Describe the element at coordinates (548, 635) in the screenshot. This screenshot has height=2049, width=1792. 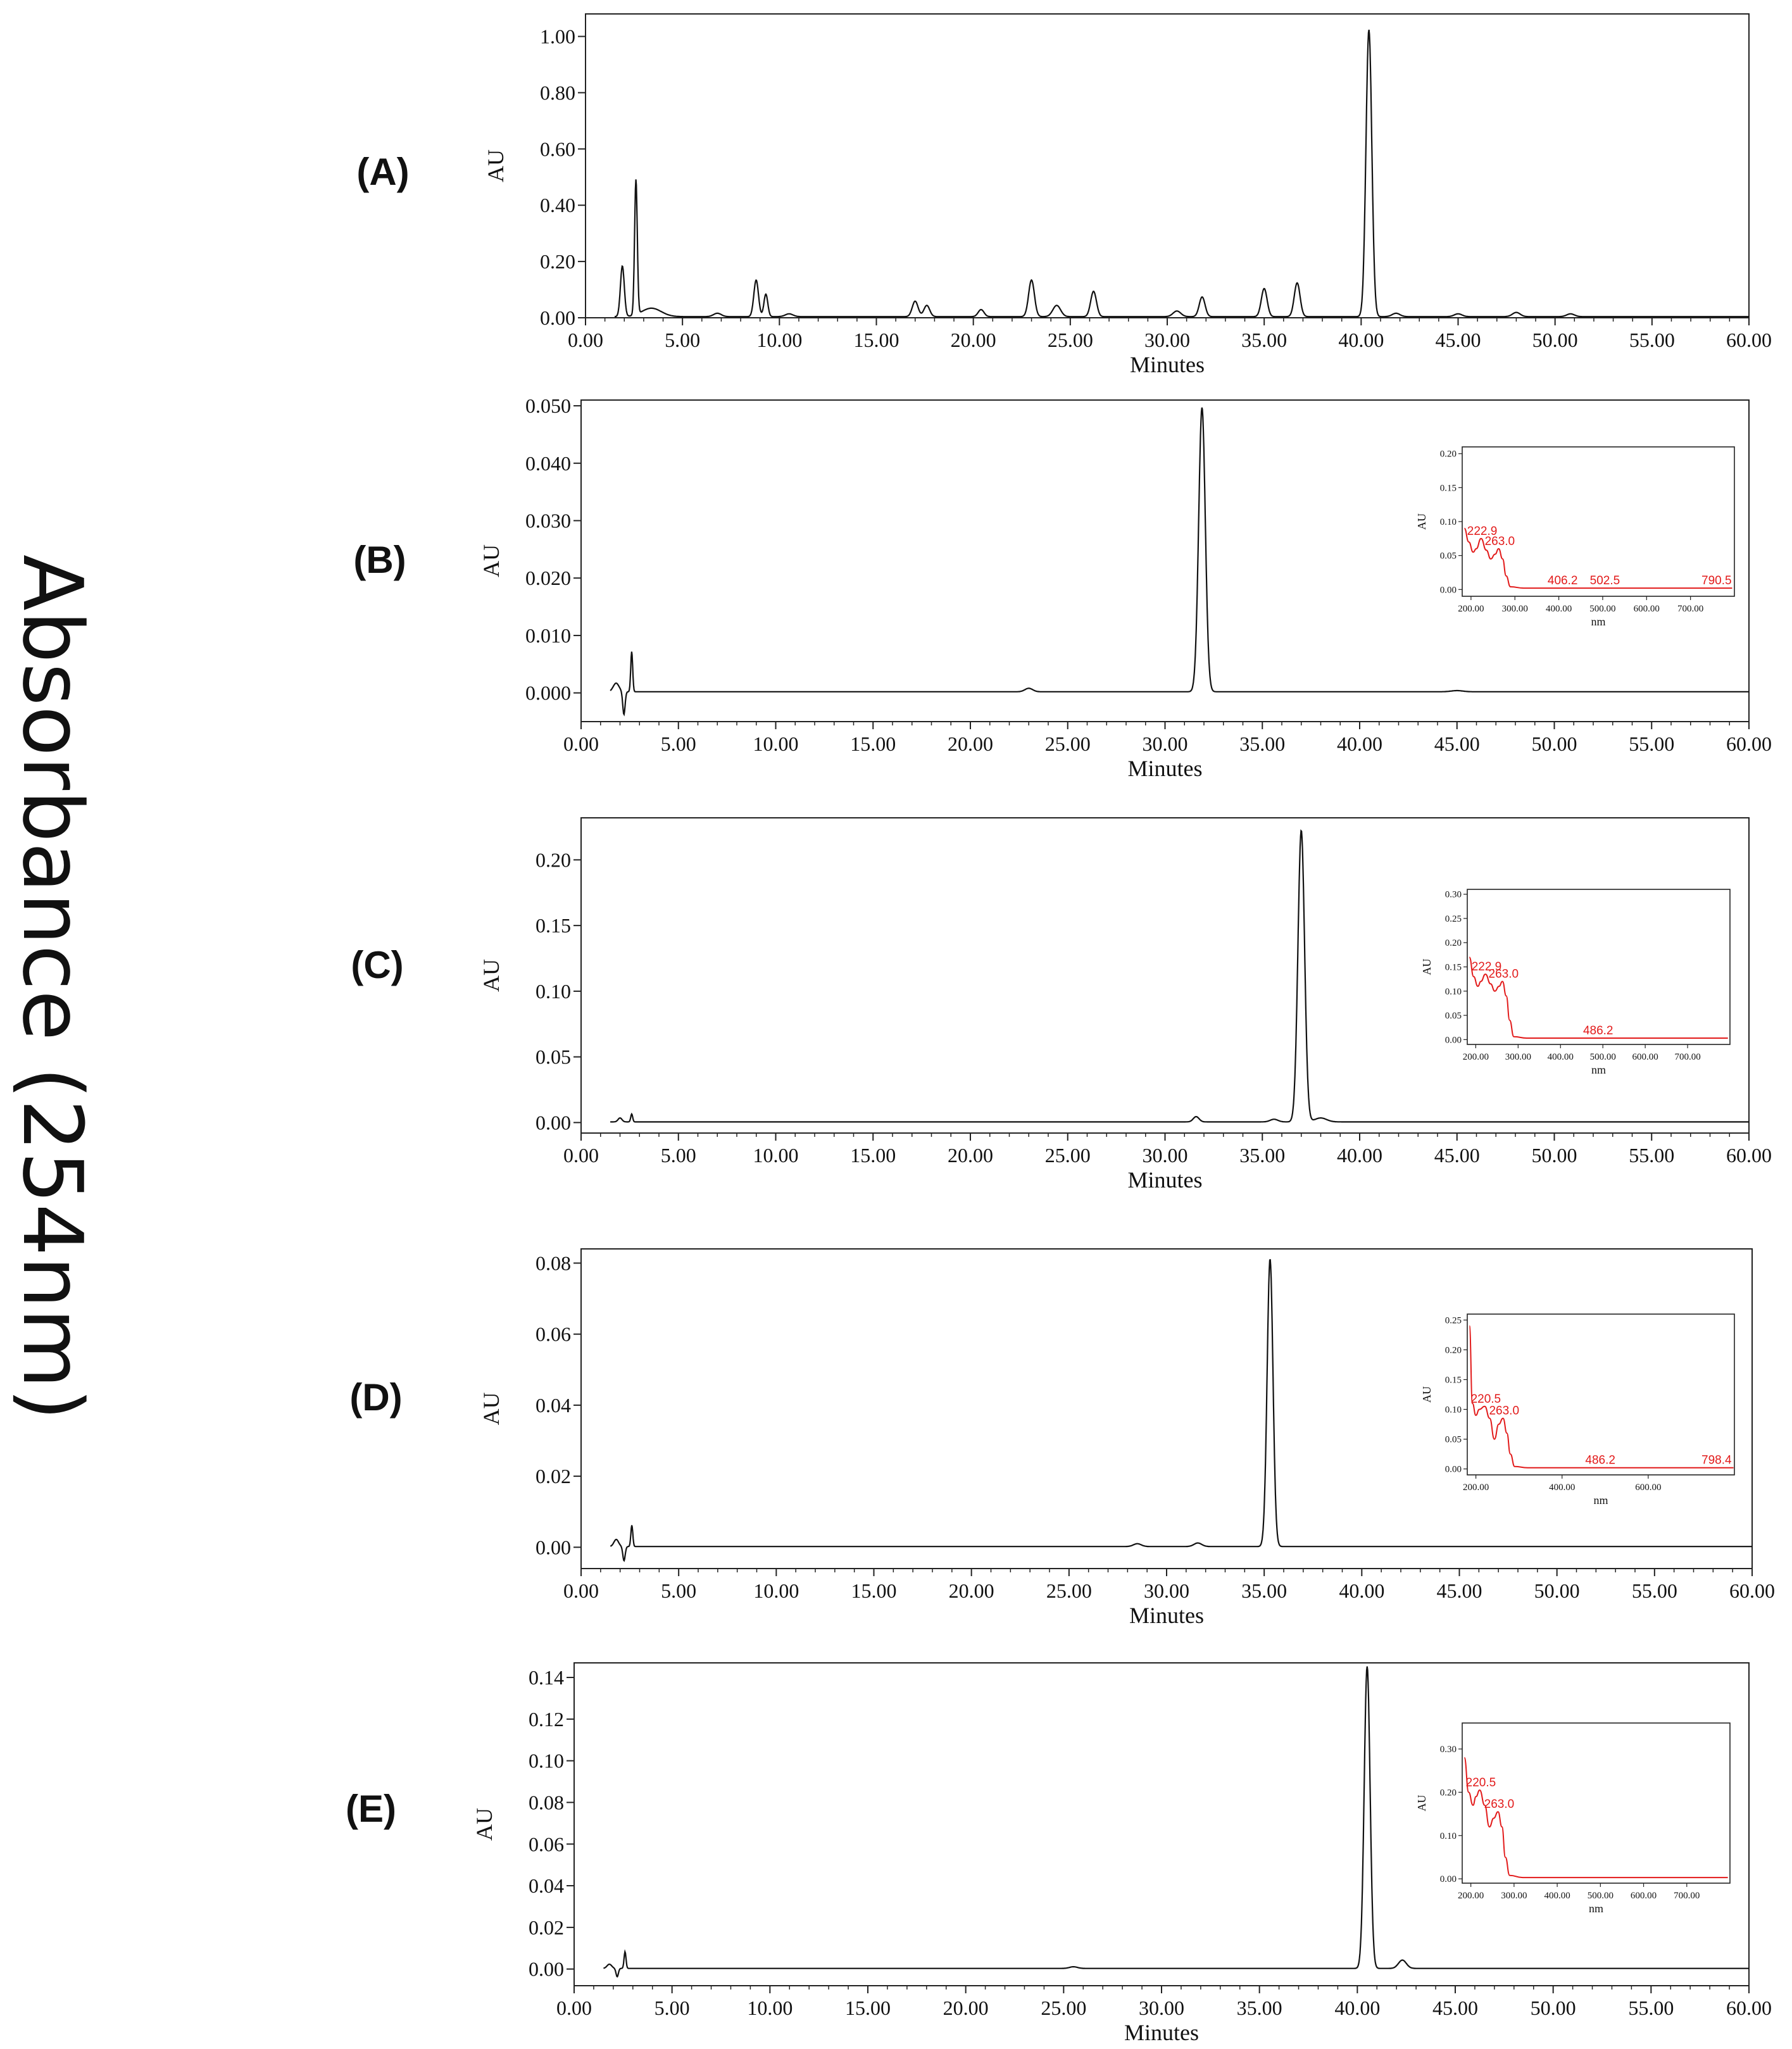
I see `y-tick-label: 0.010` at that location.